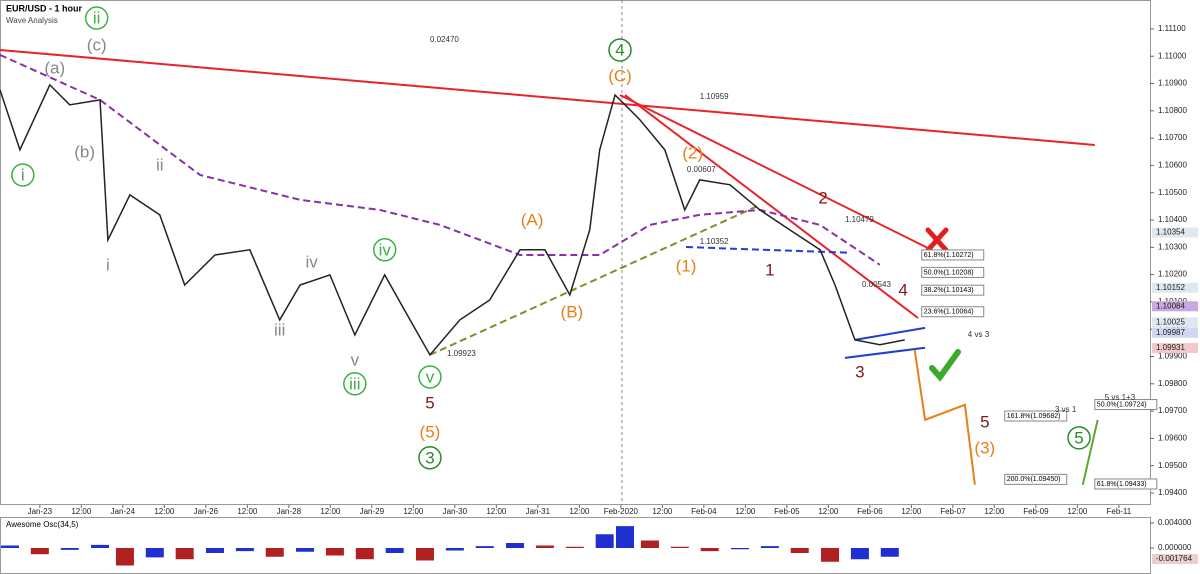 This screenshot has height=574, width=1200. What do you see at coordinates (620, 75) in the screenshot?
I see `wave-label: (C)` at bounding box center [620, 75].